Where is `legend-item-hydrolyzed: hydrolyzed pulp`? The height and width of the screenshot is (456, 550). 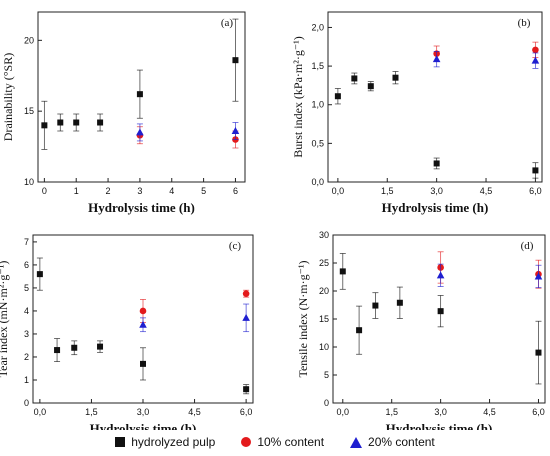
legend-item-hydrolyzed: hydrolyzed pulp is located at coordinates (165, 442).